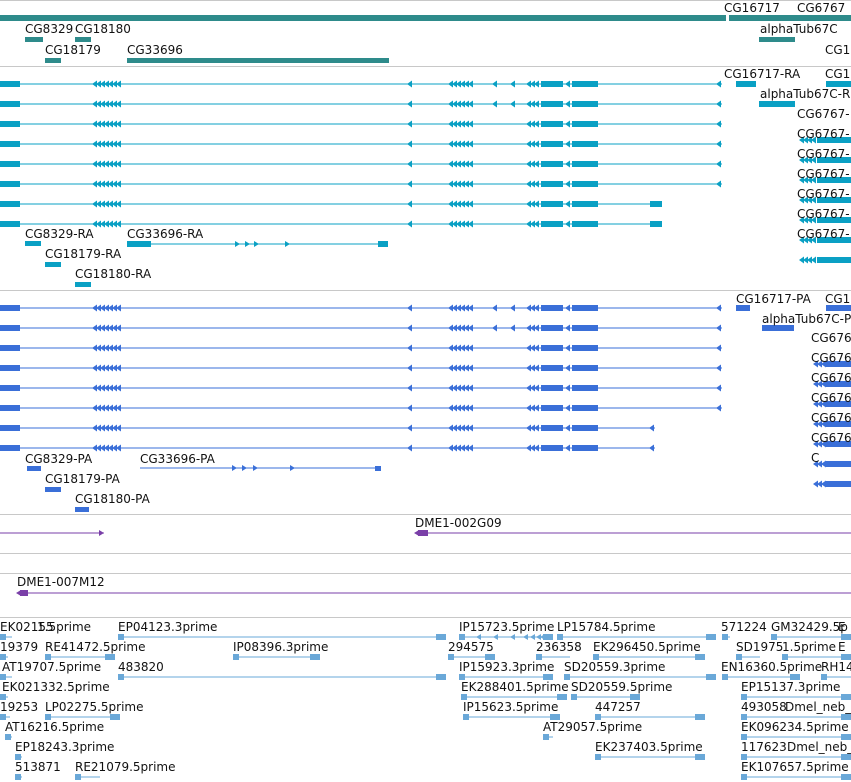 This screenshot has width=851, height=782. I want to click on est-label: IP08396.3prime, so click(281, 647).